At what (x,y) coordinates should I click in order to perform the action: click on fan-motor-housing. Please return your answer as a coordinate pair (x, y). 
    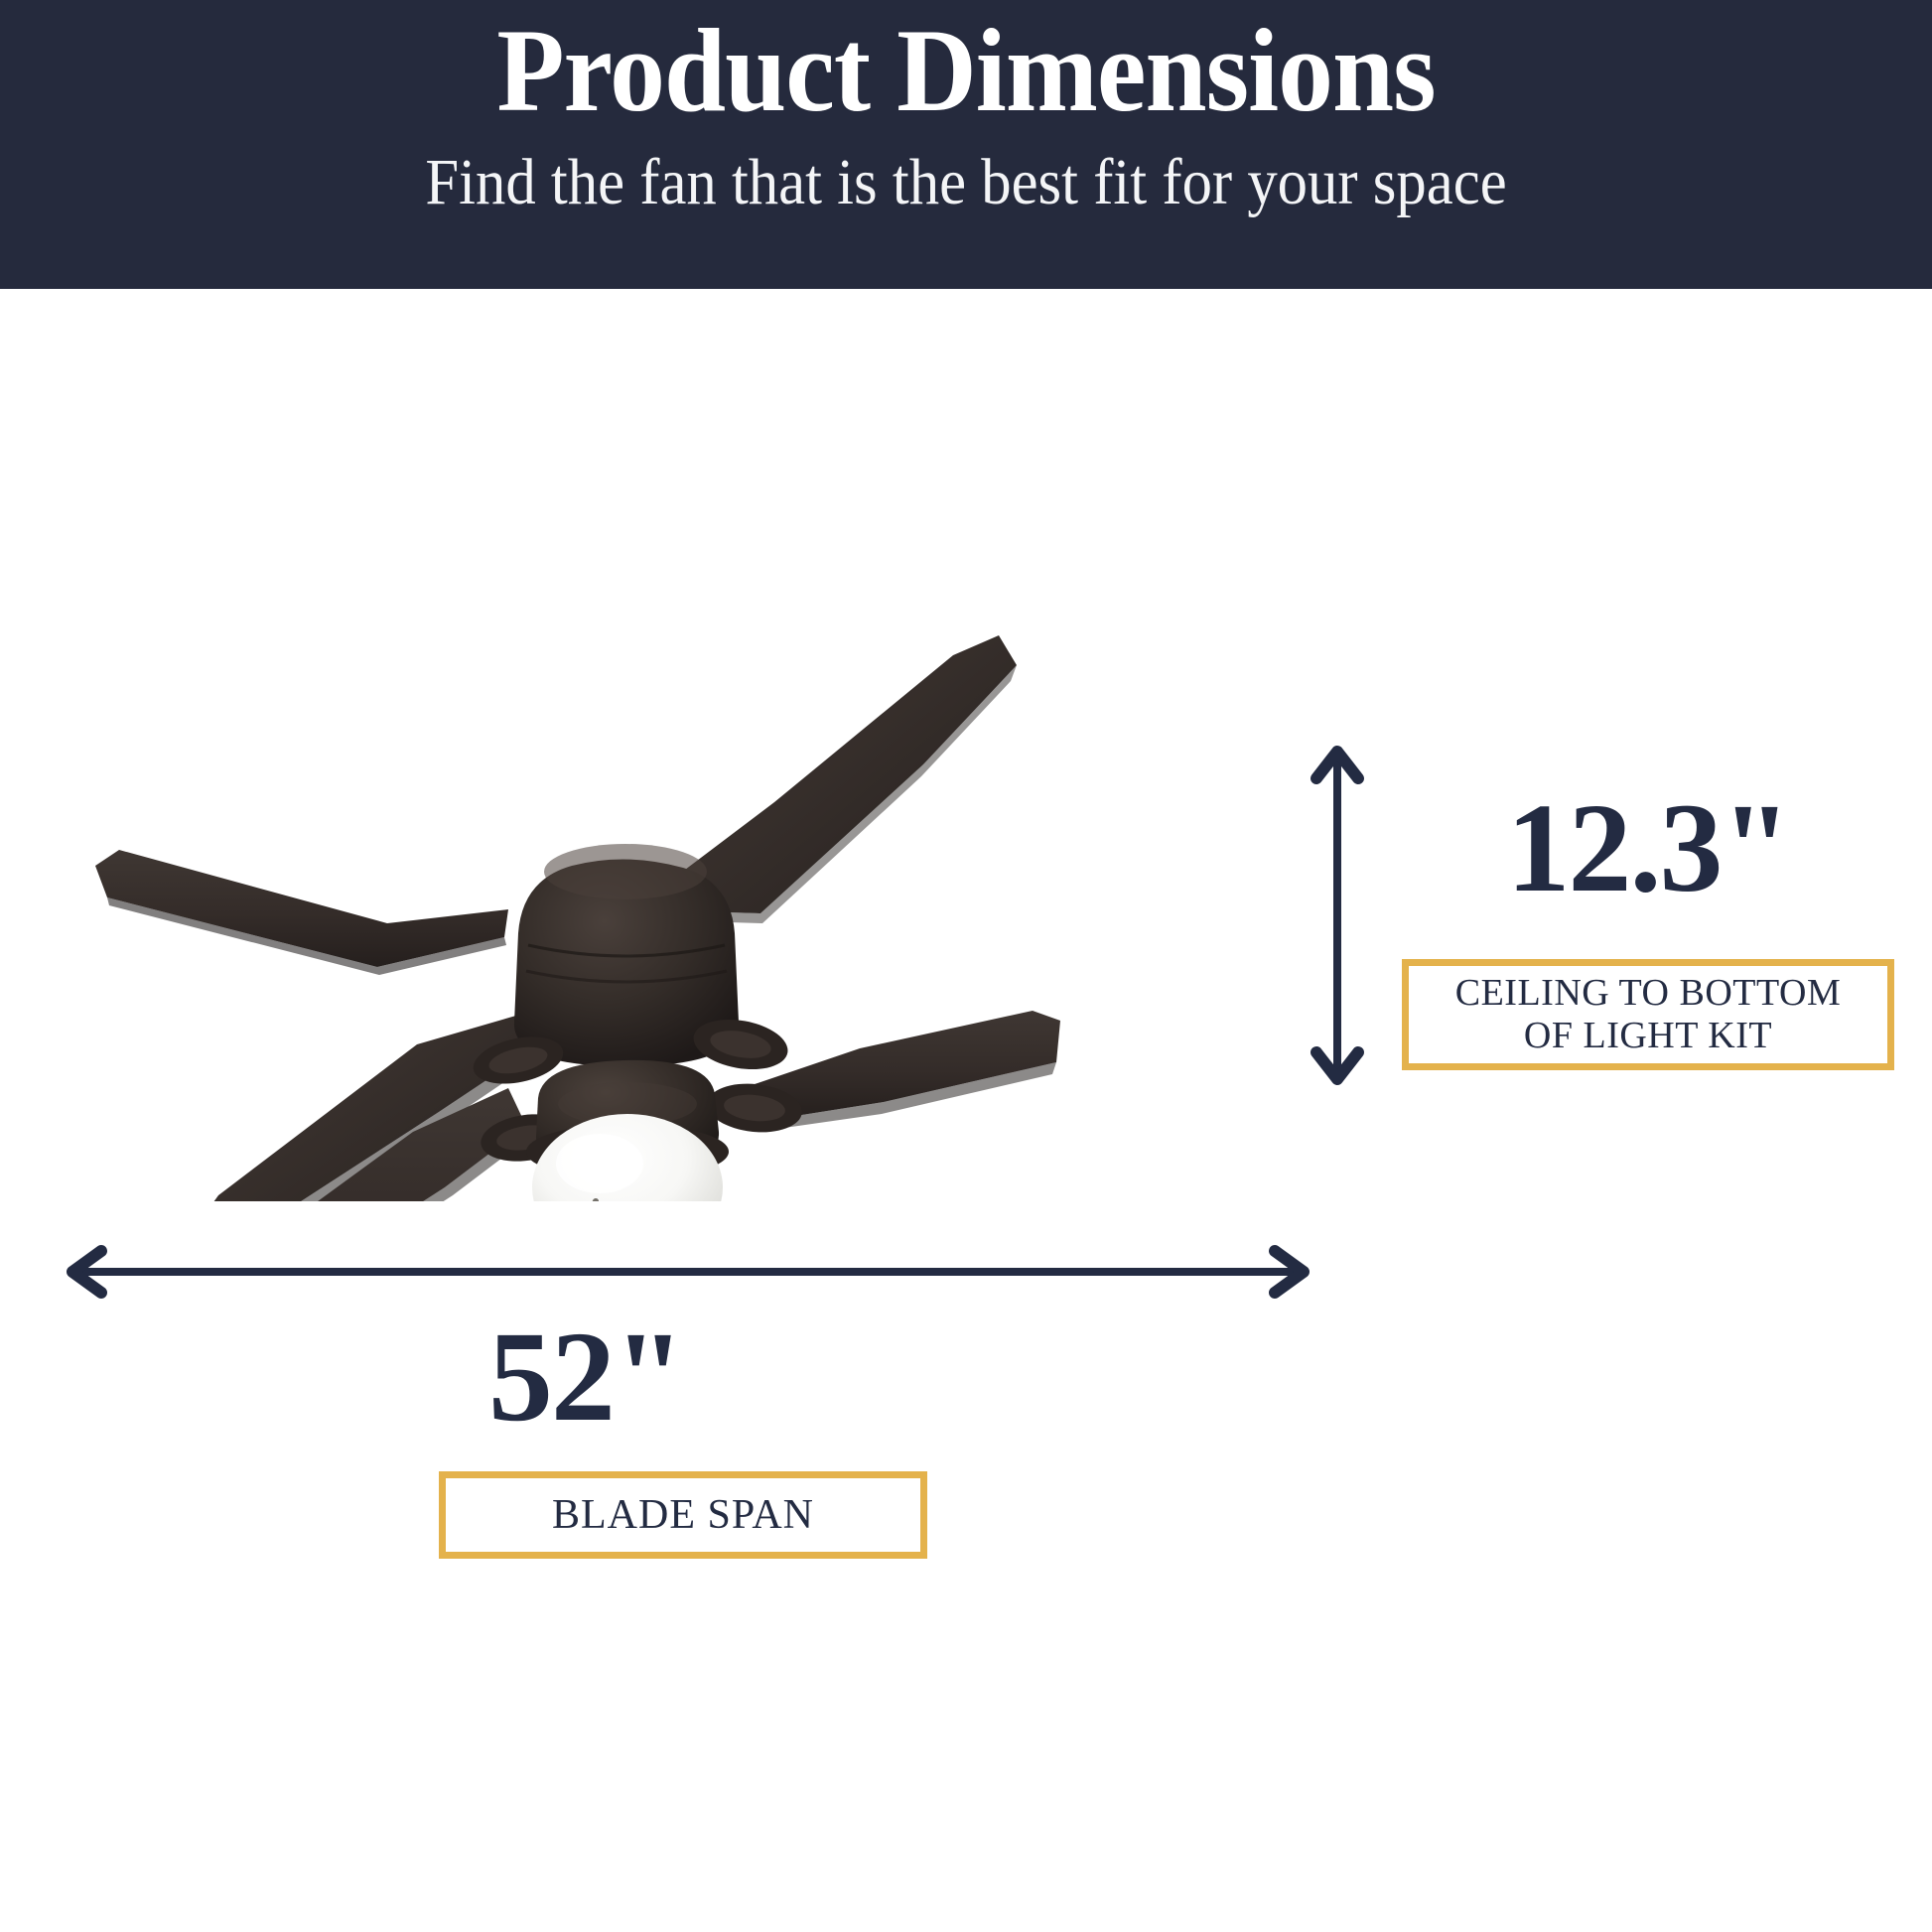
    Looking at the image, I should click on (626, 955).